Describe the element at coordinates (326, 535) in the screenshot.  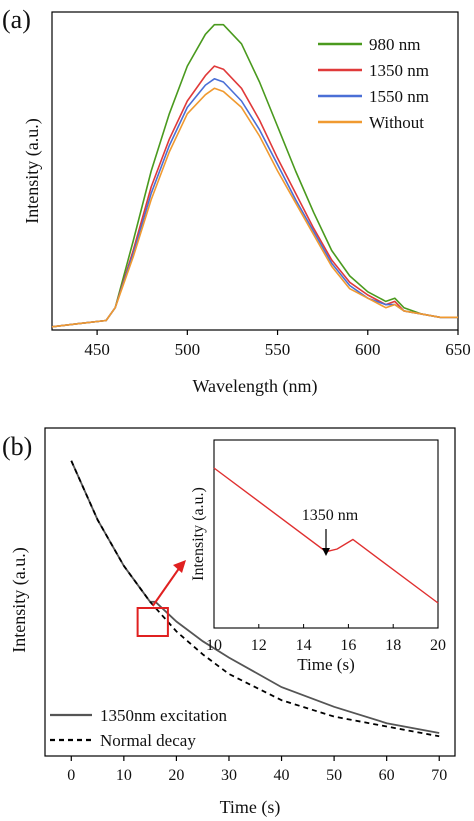
I see `inset-series-line` at that location.